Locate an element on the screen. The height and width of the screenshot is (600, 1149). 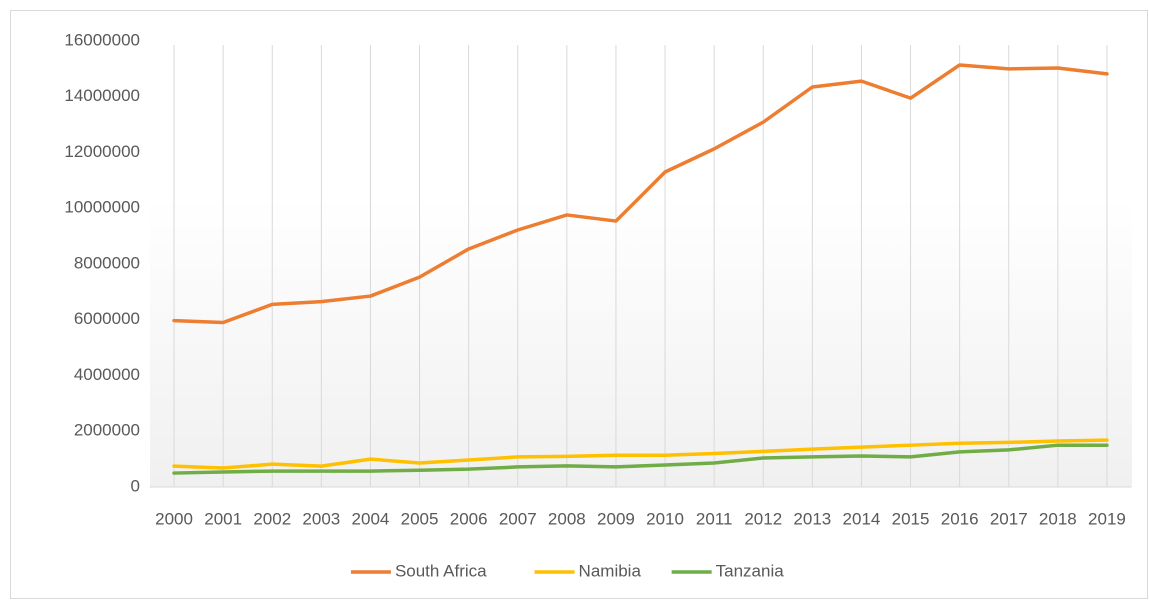
x-tick-label: 2016 is located at coordinates (960, 518).